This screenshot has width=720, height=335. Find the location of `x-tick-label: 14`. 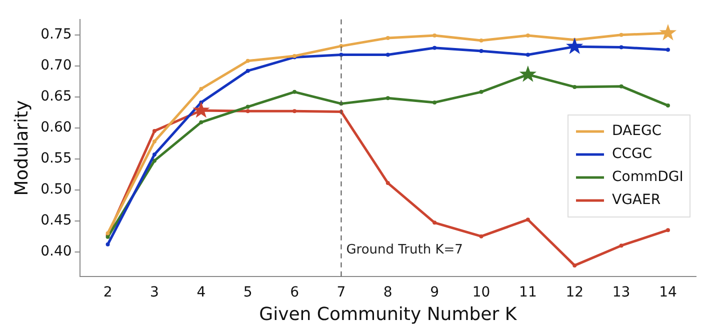

x-tick-label: 14 is located at coordinates (668, 292).